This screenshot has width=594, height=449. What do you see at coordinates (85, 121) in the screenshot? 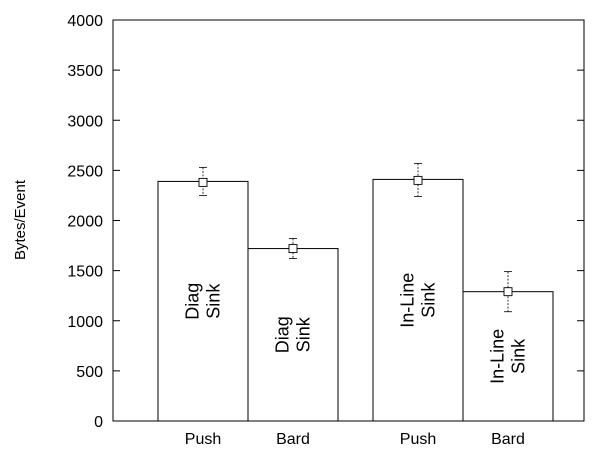
I see `y-tick-label: 3000` at bounding box center [85, 121].